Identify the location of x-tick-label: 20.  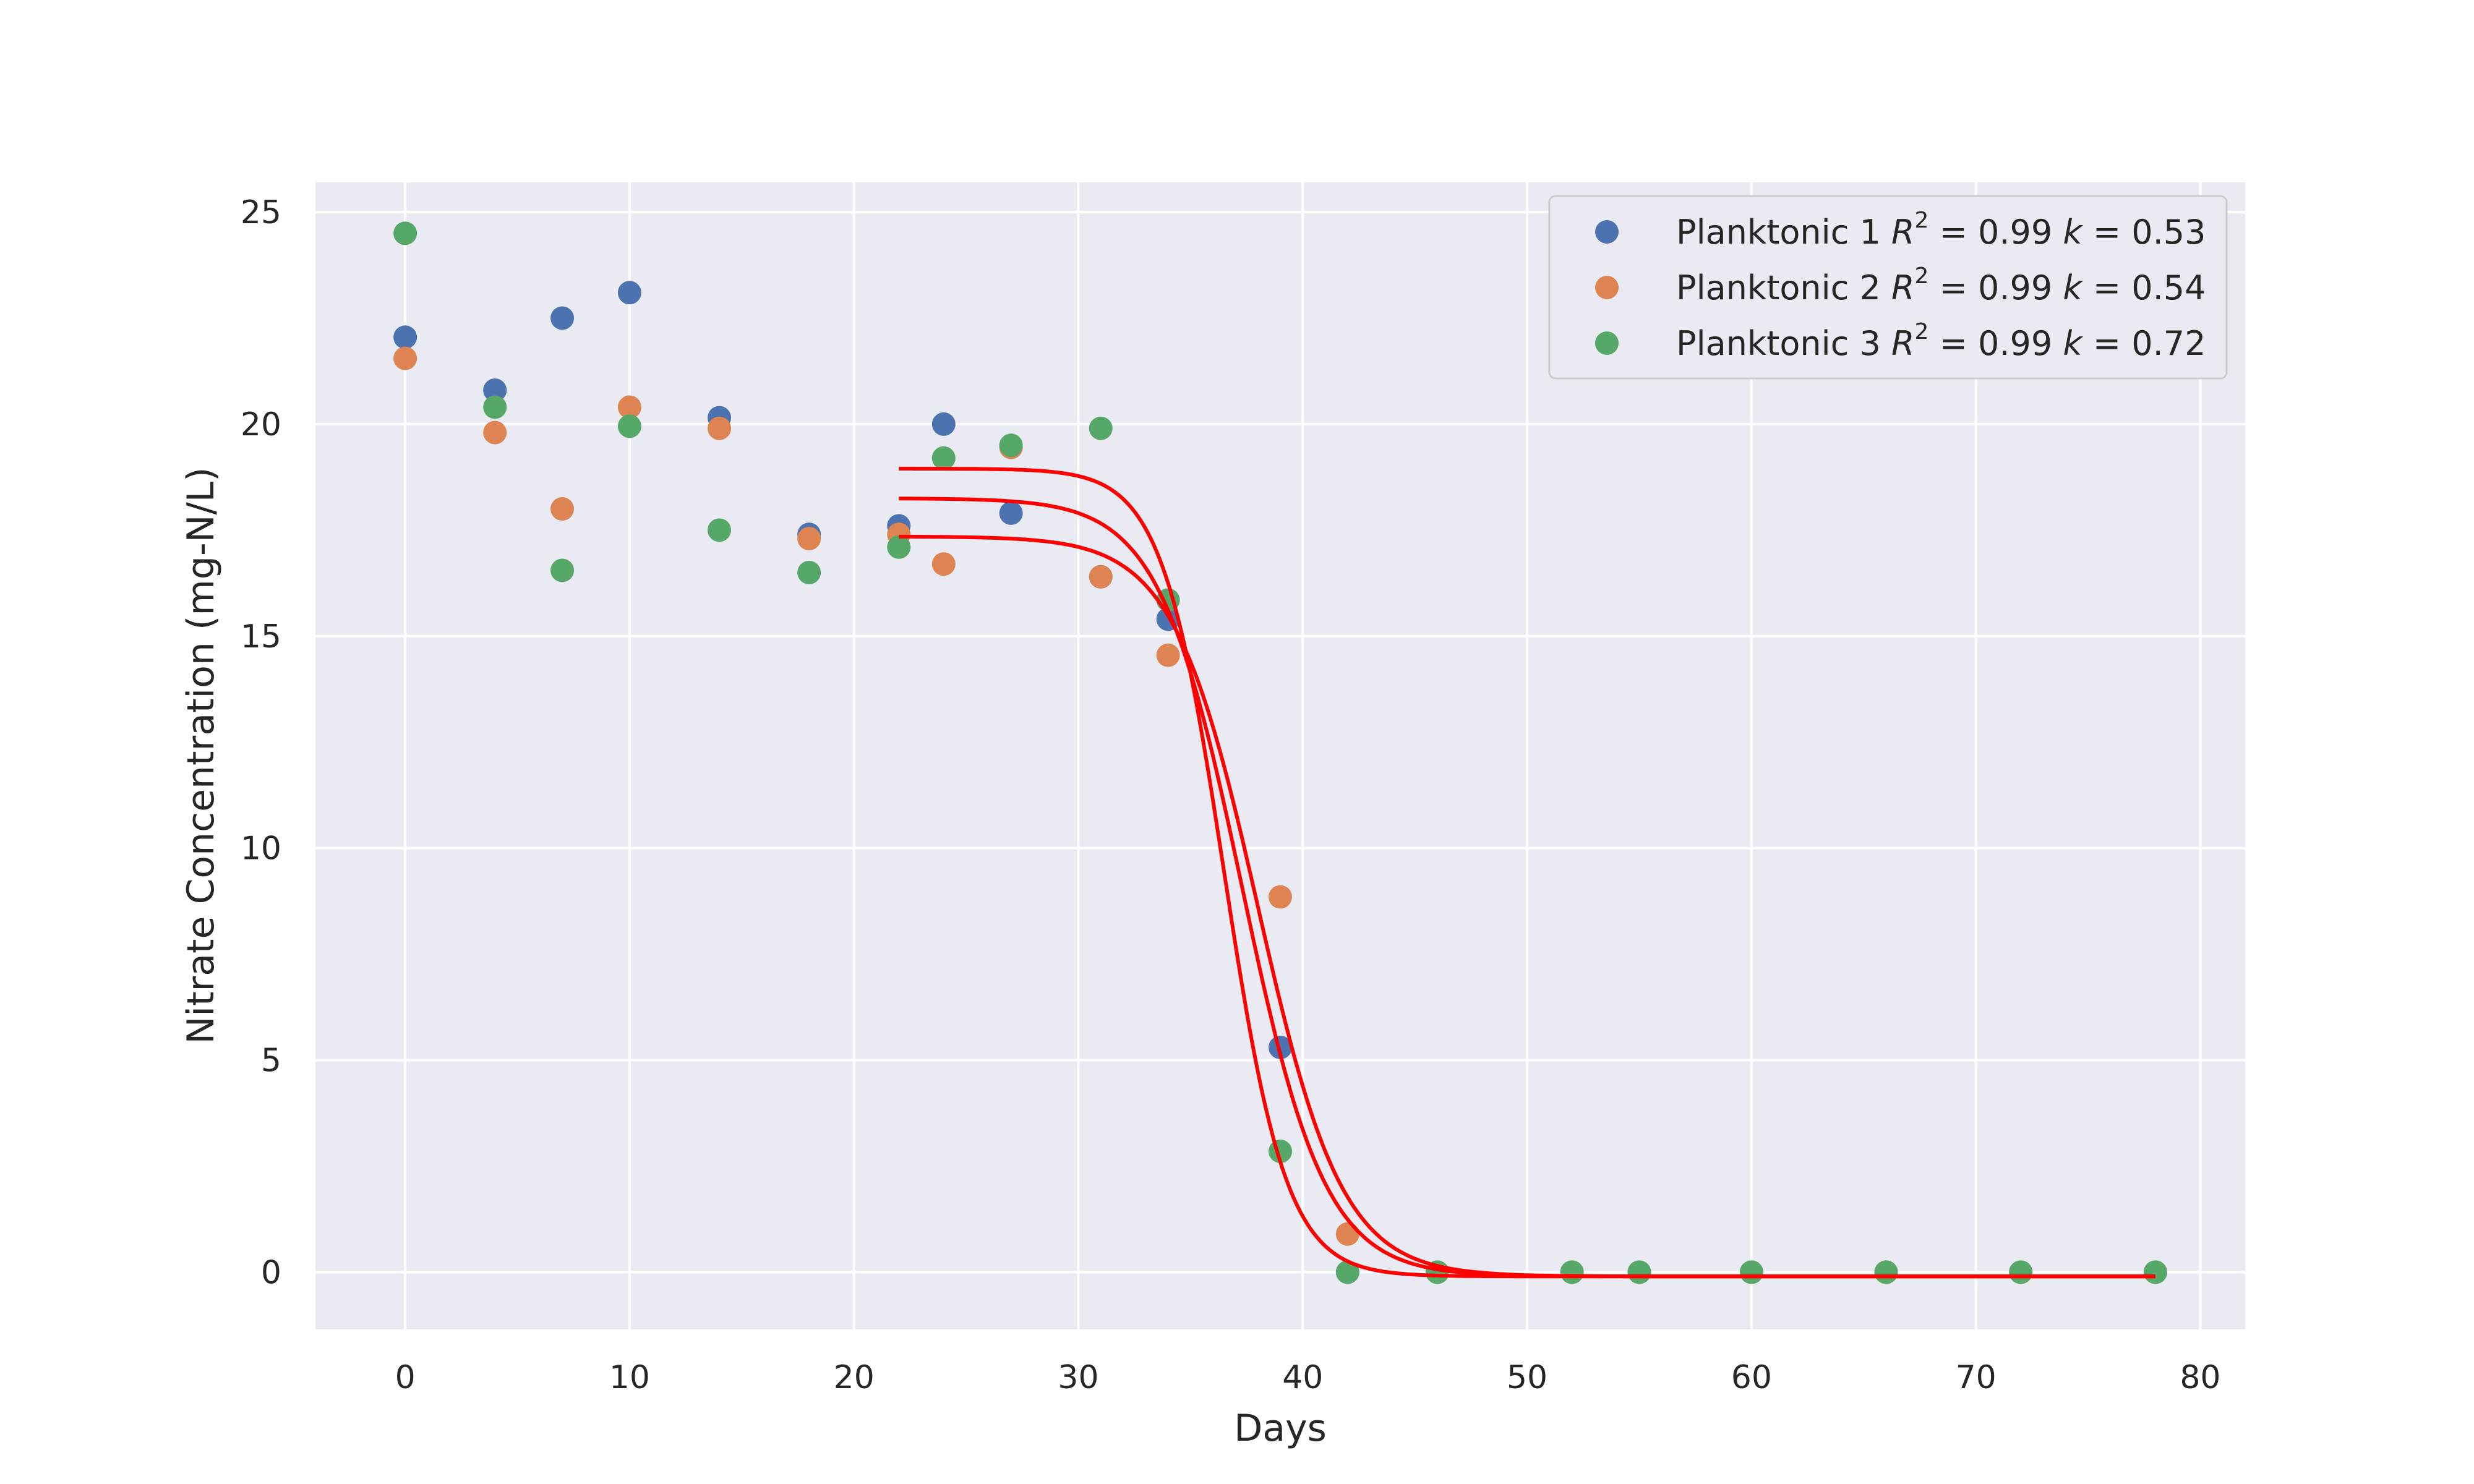
(854, 1377).